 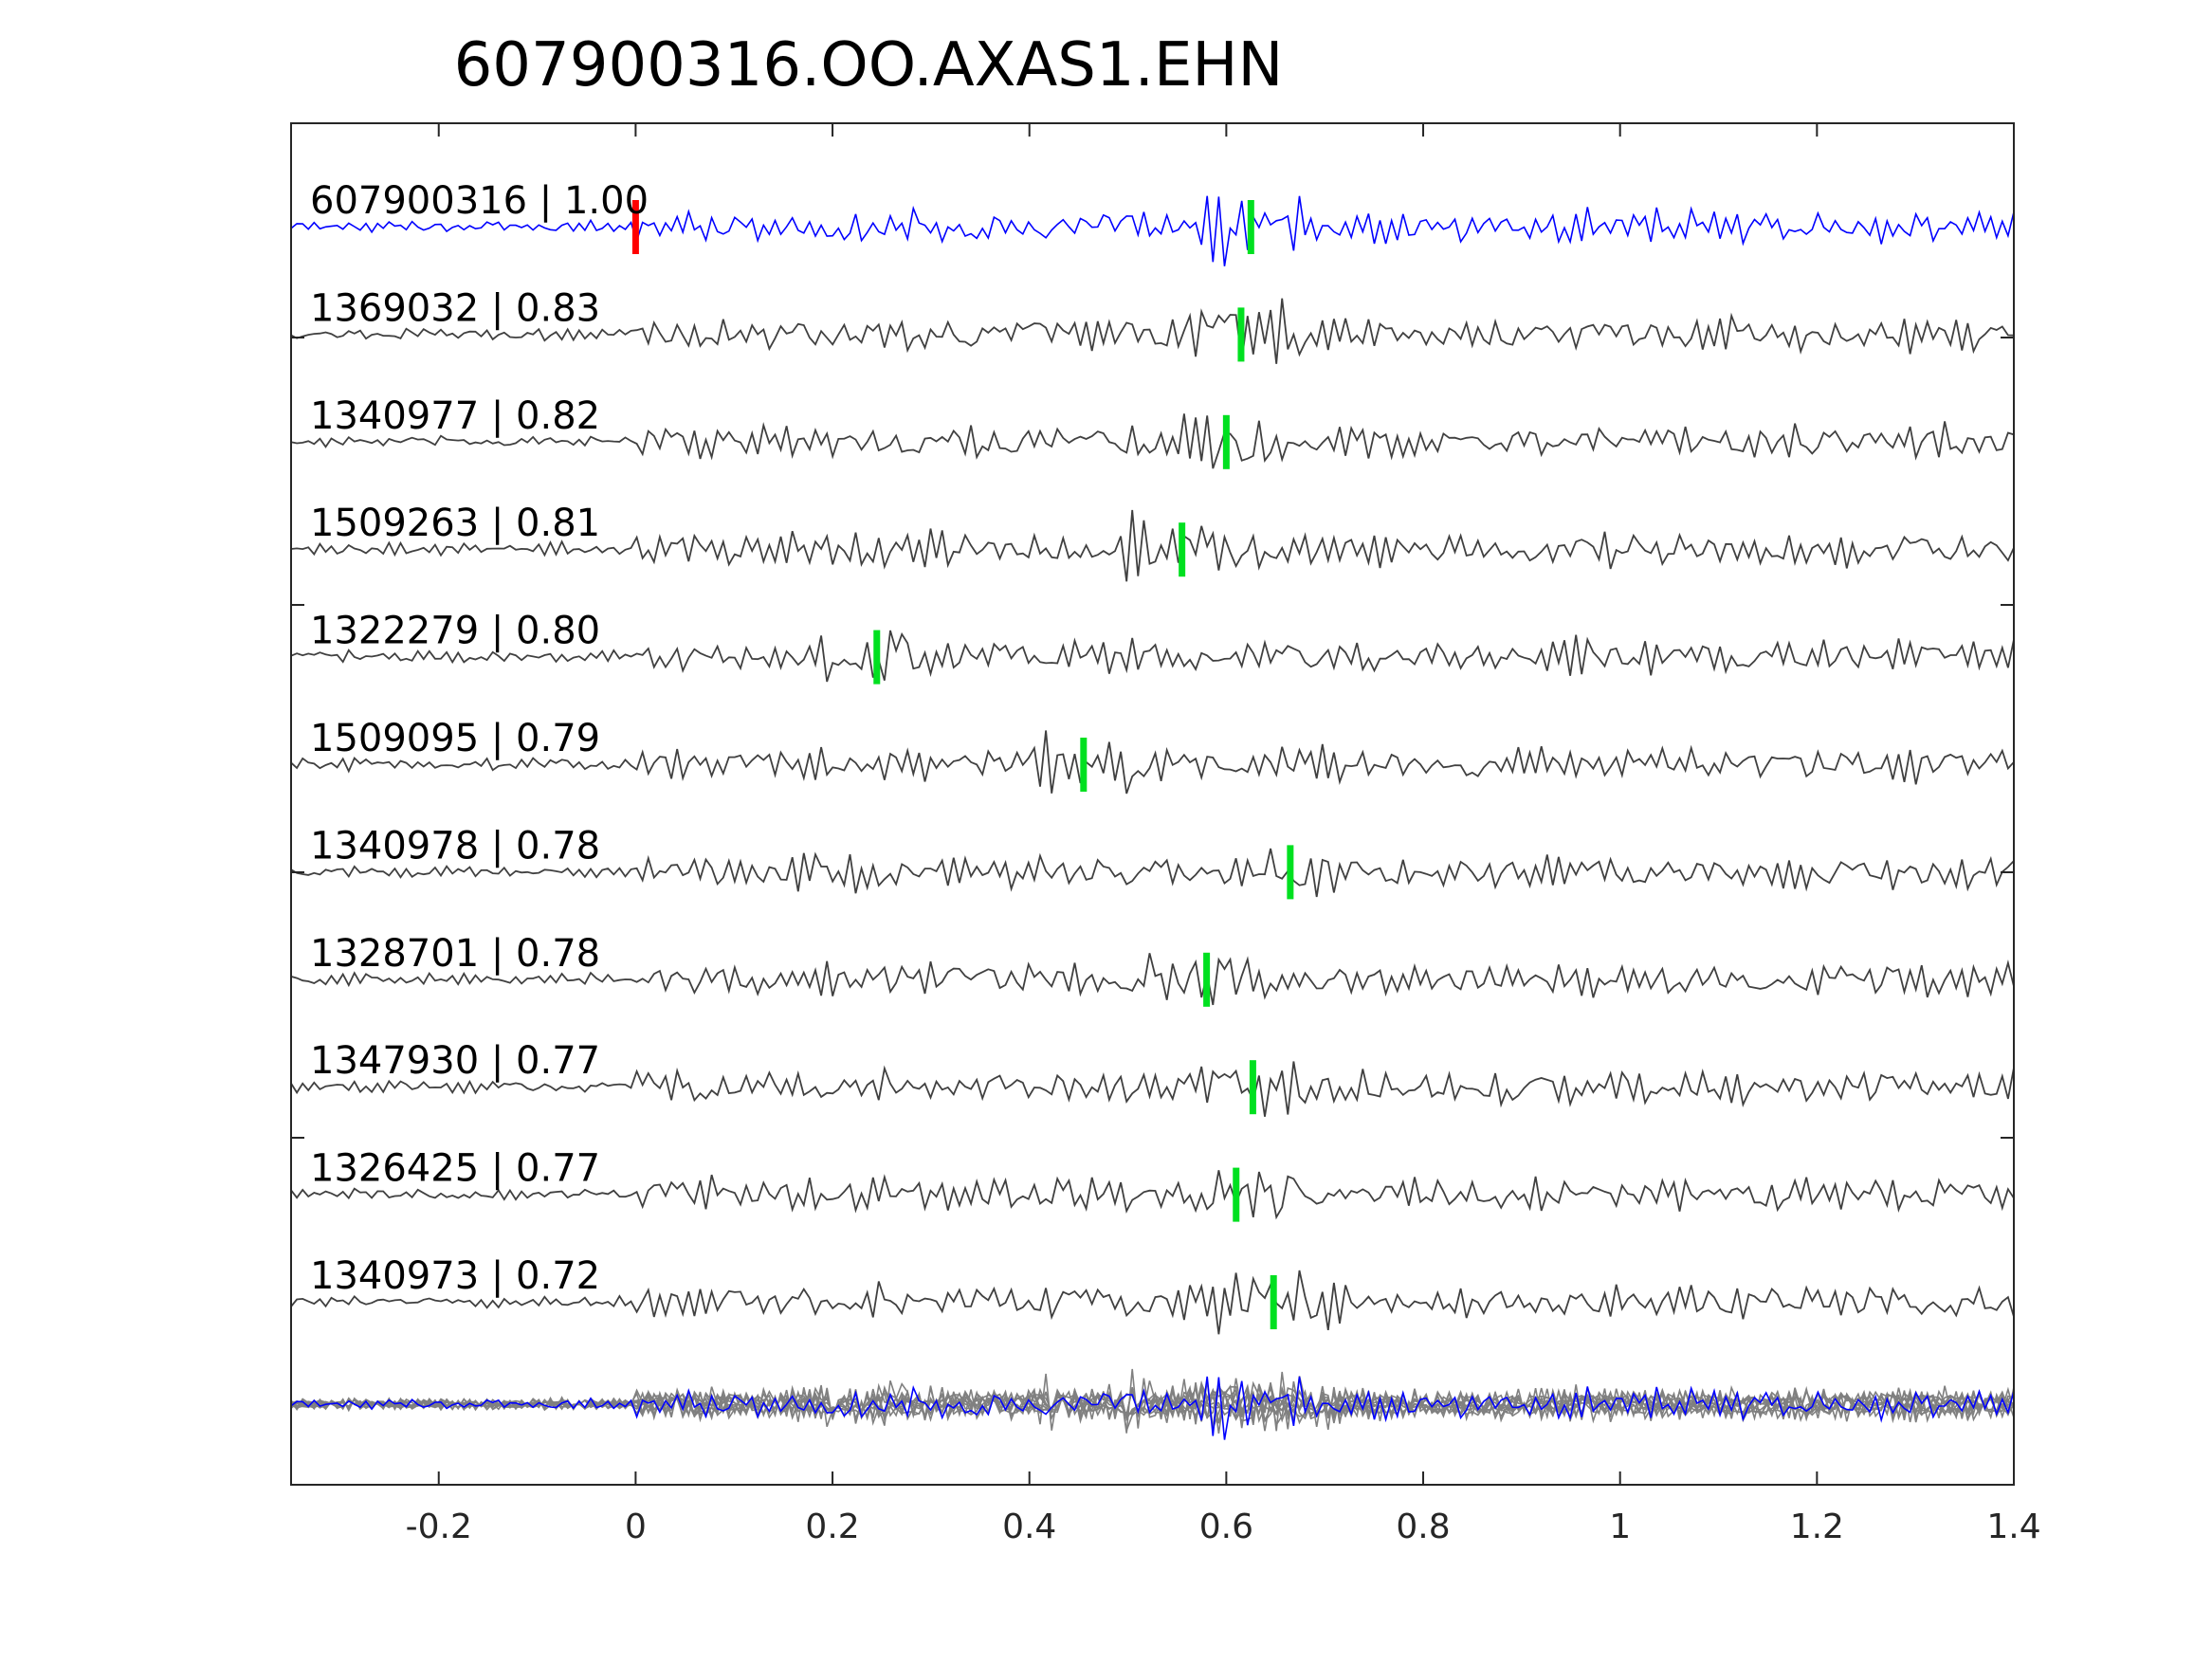 I want to click on trace-label: 1322279 | 0.80, so click(x=455, y=631).